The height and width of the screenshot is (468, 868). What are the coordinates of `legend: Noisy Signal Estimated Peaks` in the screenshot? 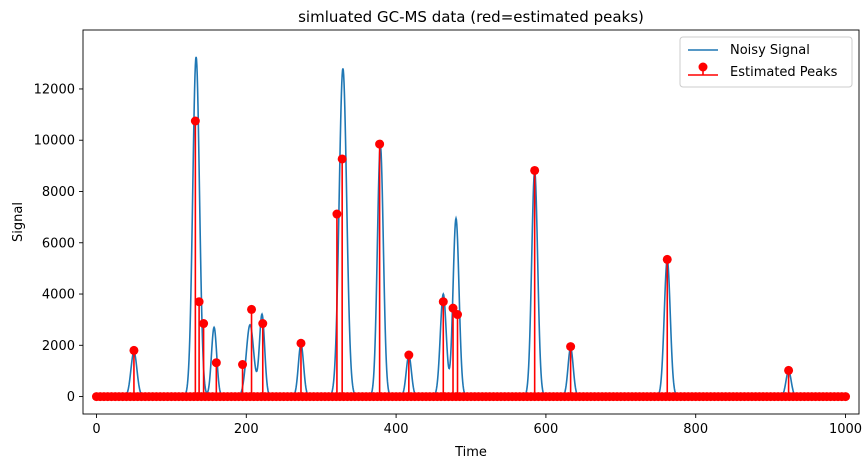 It's located at (766, 62).